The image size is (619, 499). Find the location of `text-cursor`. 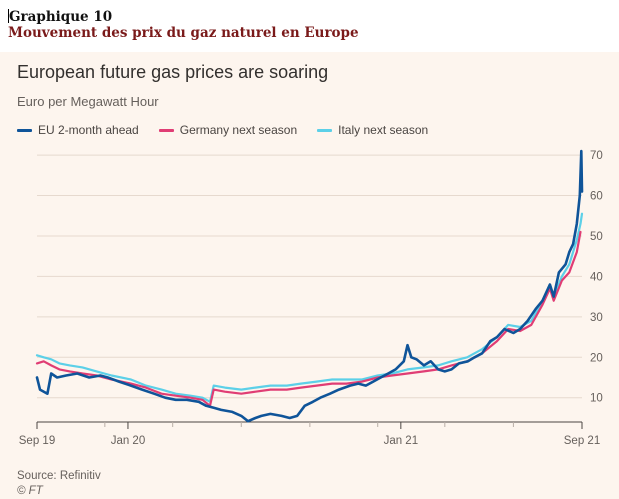

text-cursor is located at coordinates (8, 16).